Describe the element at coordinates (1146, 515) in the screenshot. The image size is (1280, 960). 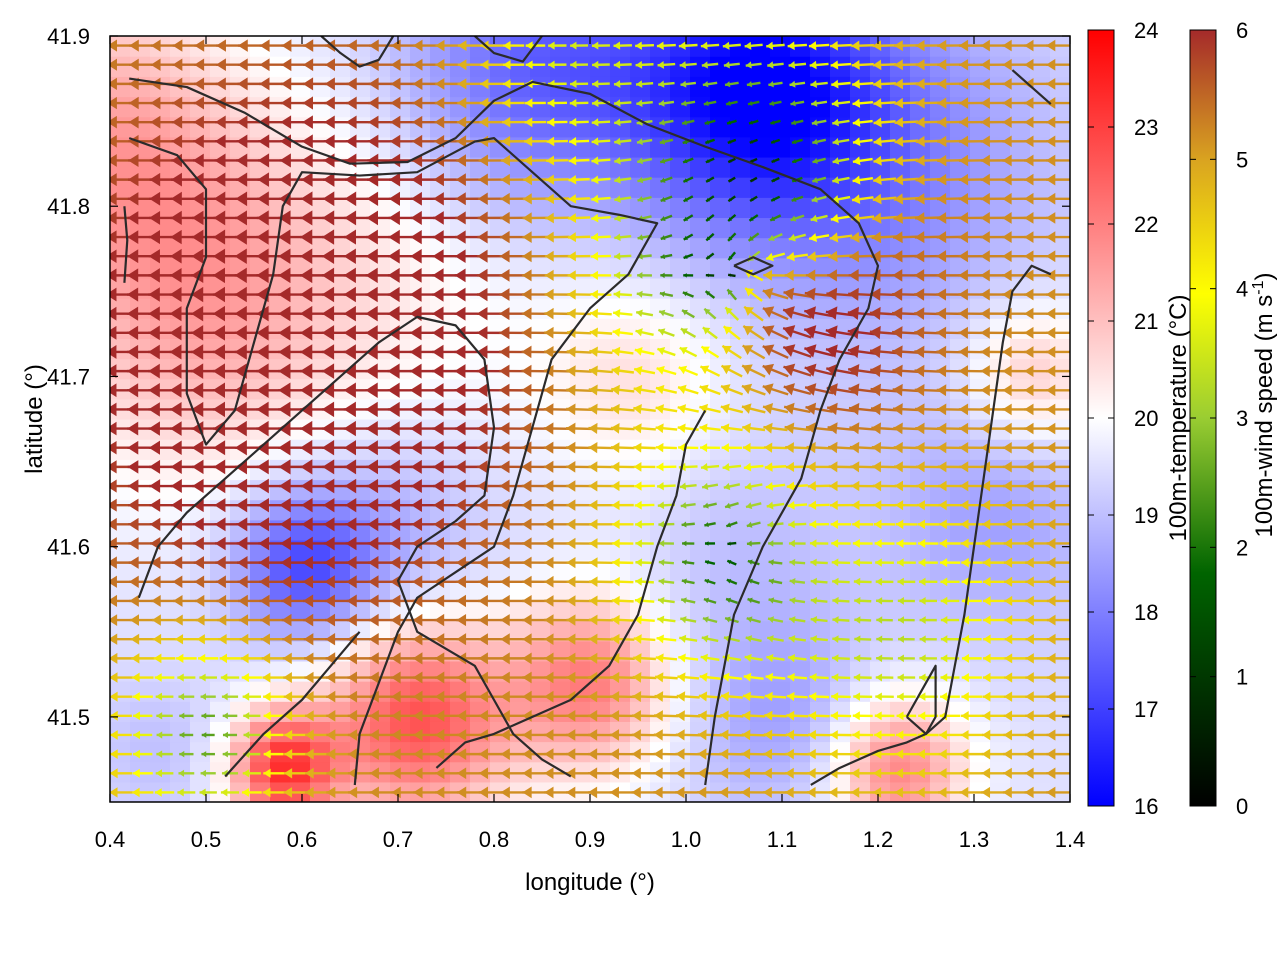
I see `colorbar-tick-label: 19` at that location.